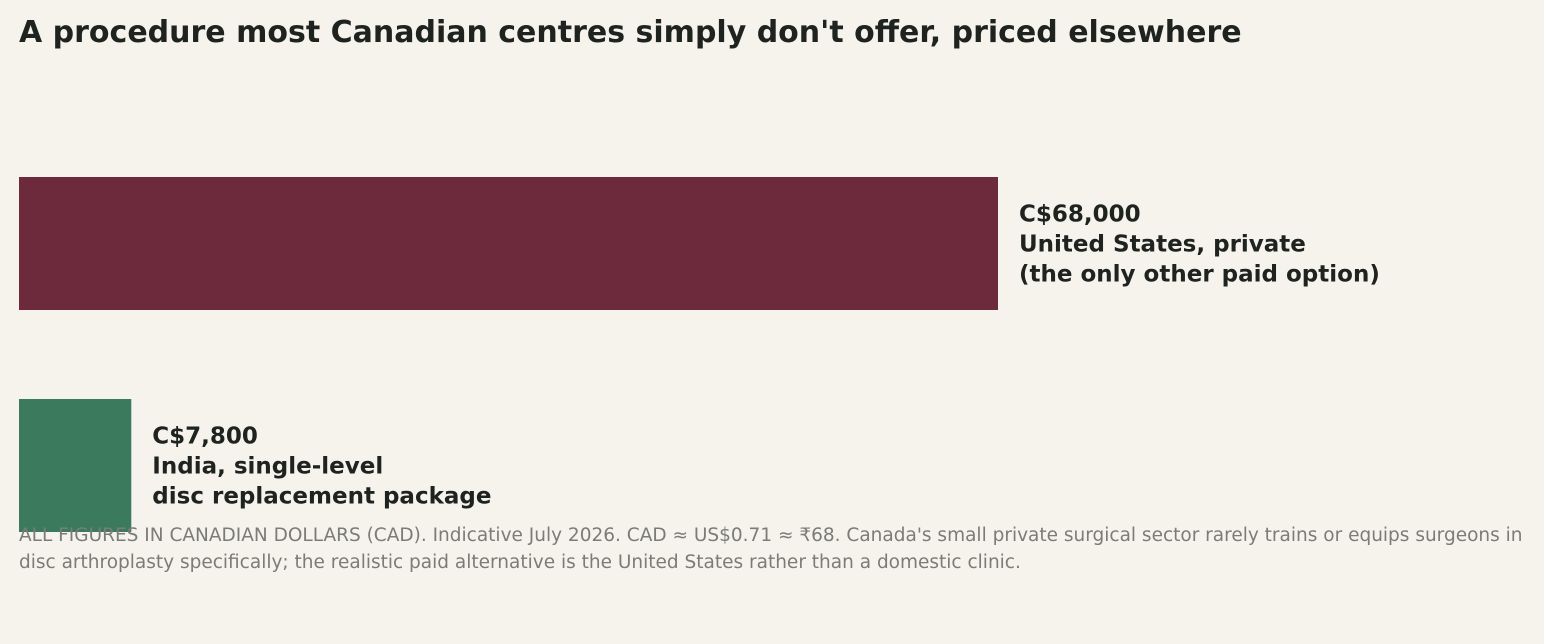 The height and width of the screenshot is (644, 1544). Describe the element at coordinates (1199, 275) in the screenshot. I see `bar-label-line: (the only other paid option)` at that location.